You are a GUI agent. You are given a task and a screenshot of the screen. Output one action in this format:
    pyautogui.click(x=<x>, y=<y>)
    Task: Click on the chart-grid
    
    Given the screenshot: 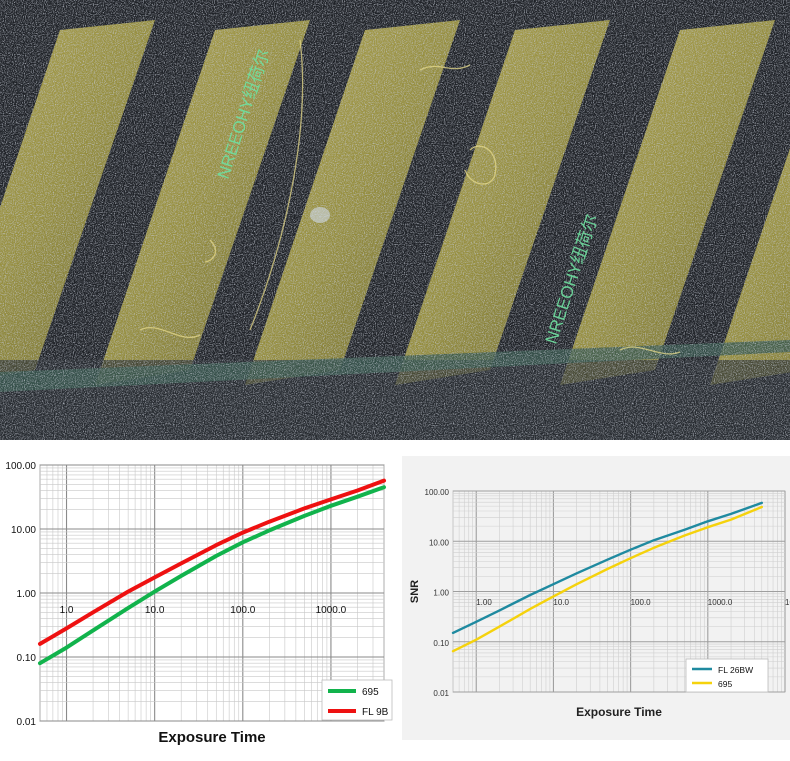 What is the action you would take?
    pyautogui.click(x=619, y=591)
    